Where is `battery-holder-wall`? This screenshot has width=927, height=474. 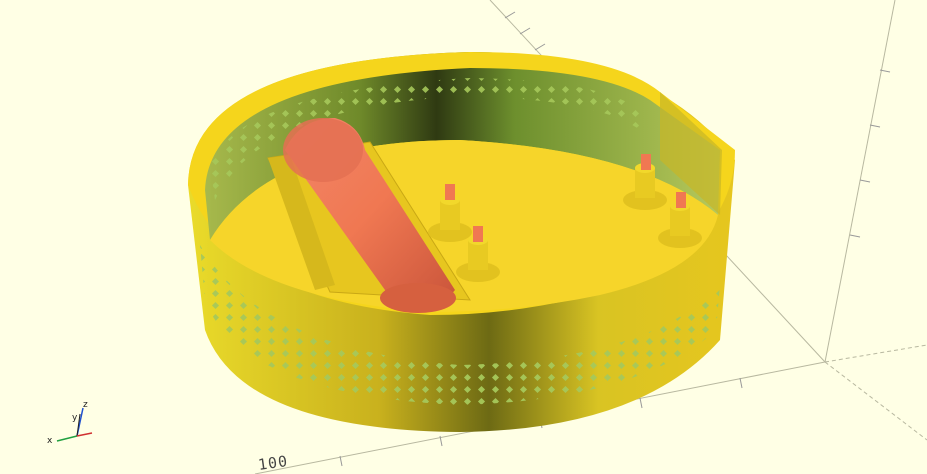
battery-holder-wall is located at coordinates (301, 222).